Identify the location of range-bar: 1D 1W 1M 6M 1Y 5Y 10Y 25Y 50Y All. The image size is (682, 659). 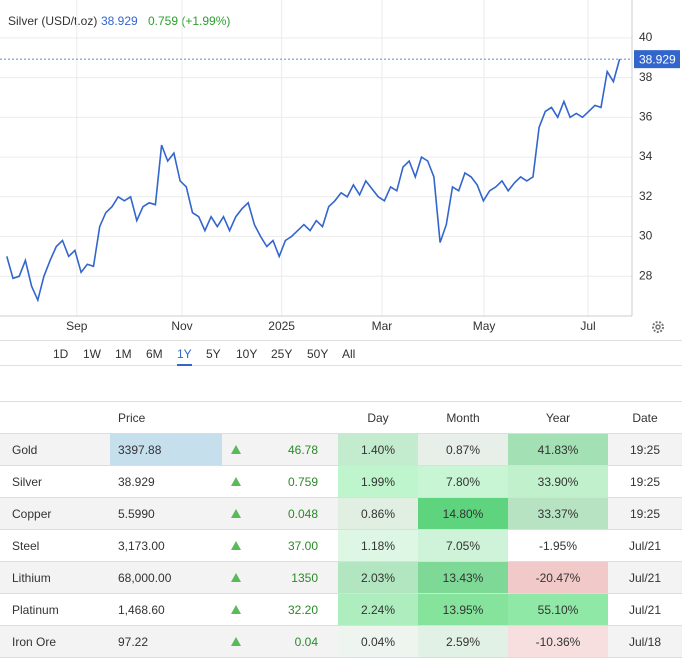
(341, 353).